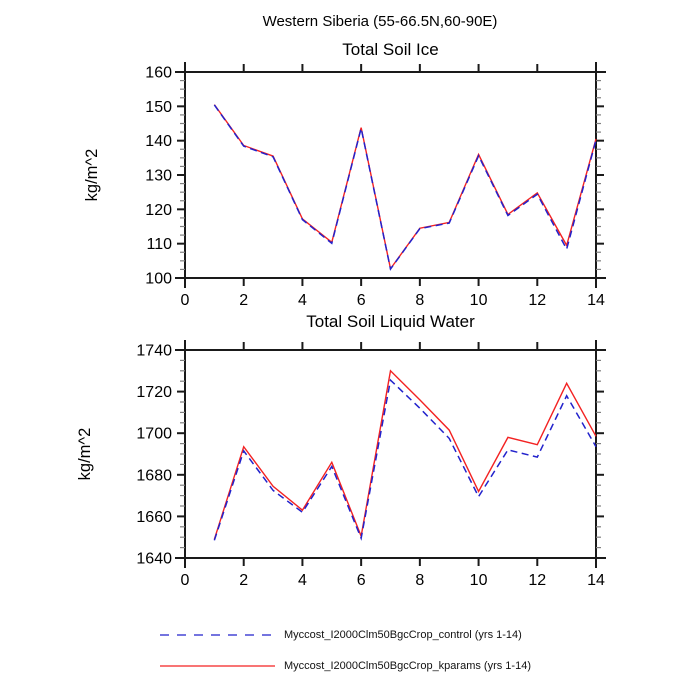  What do you see at coordinates (217, 635) in the screenshot?
I see `dashed-line-icon` at bounding box center [217, 635].